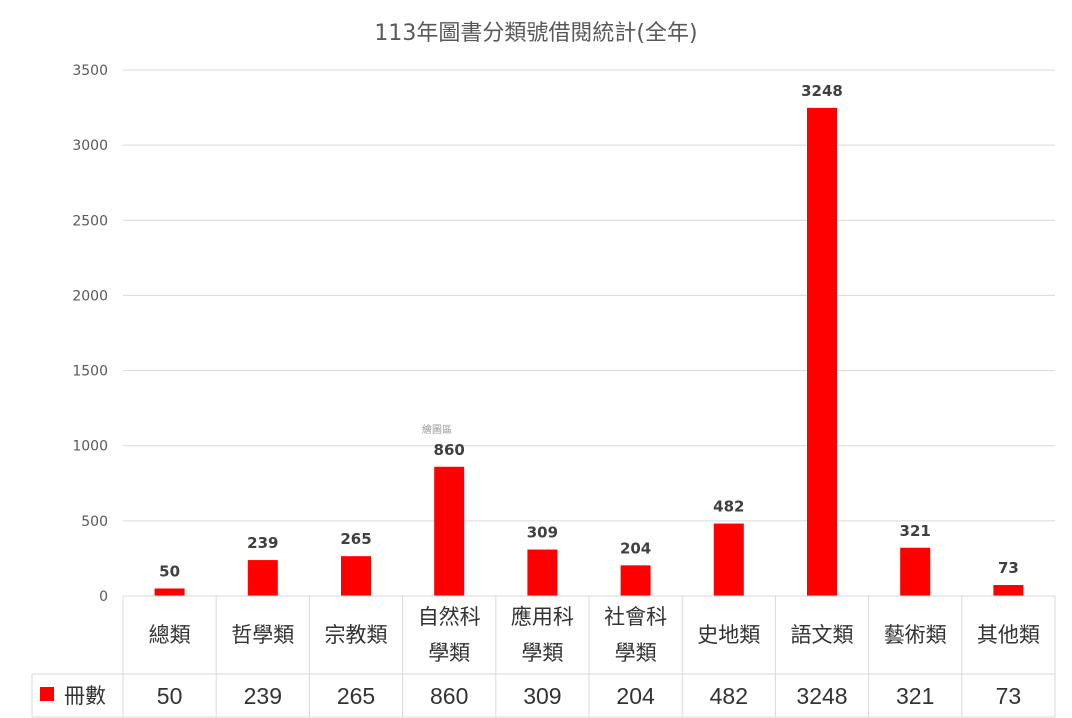  What do you see at coordinates (90, 146) in the screenshot?
I see `y-tick-label: 3000` at bounding box center [90, 146].